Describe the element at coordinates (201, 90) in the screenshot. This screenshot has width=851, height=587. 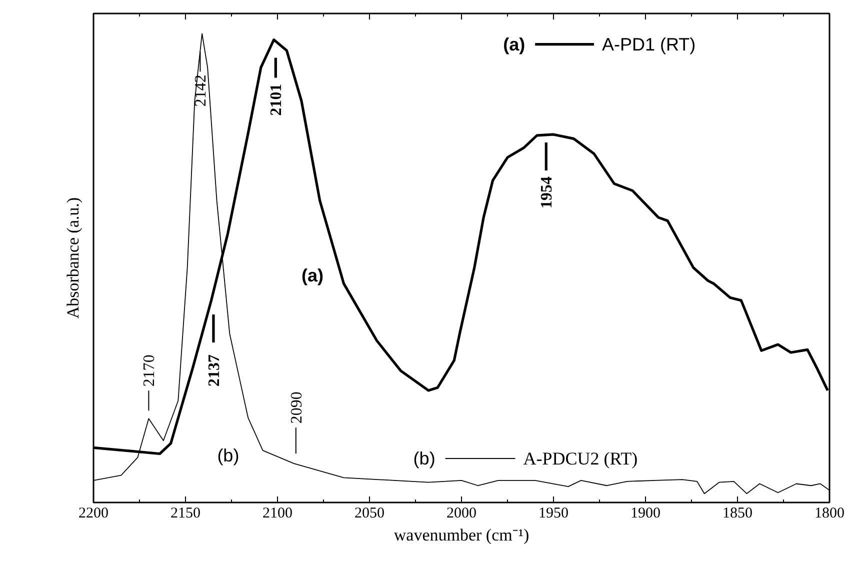
I see `annotation: 2142` at that location.